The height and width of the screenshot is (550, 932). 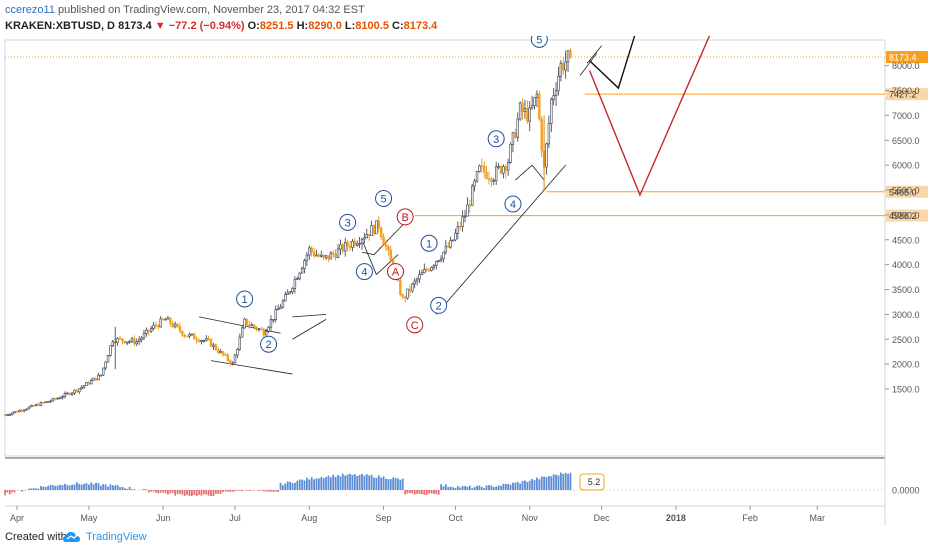 I want to click on last-price: 8173.4, so click(x=135, y=26).